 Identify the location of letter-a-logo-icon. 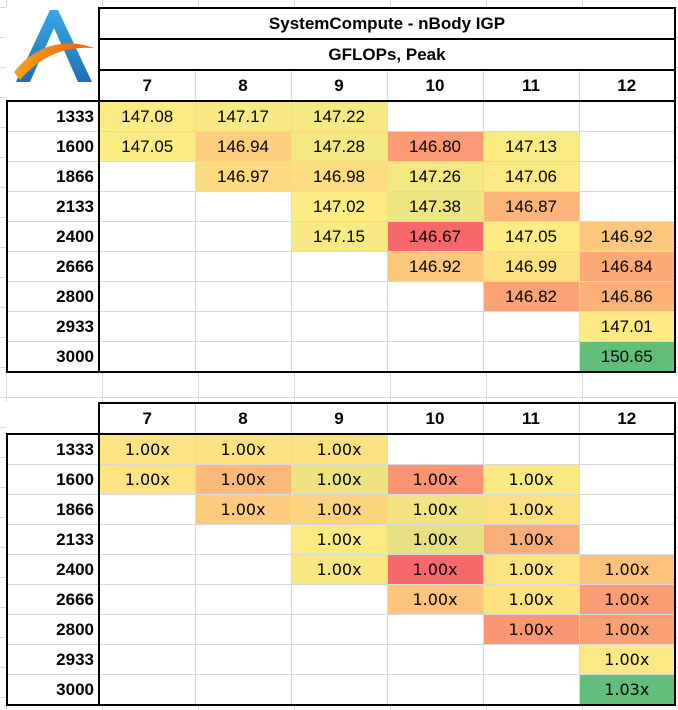
(54, 46).